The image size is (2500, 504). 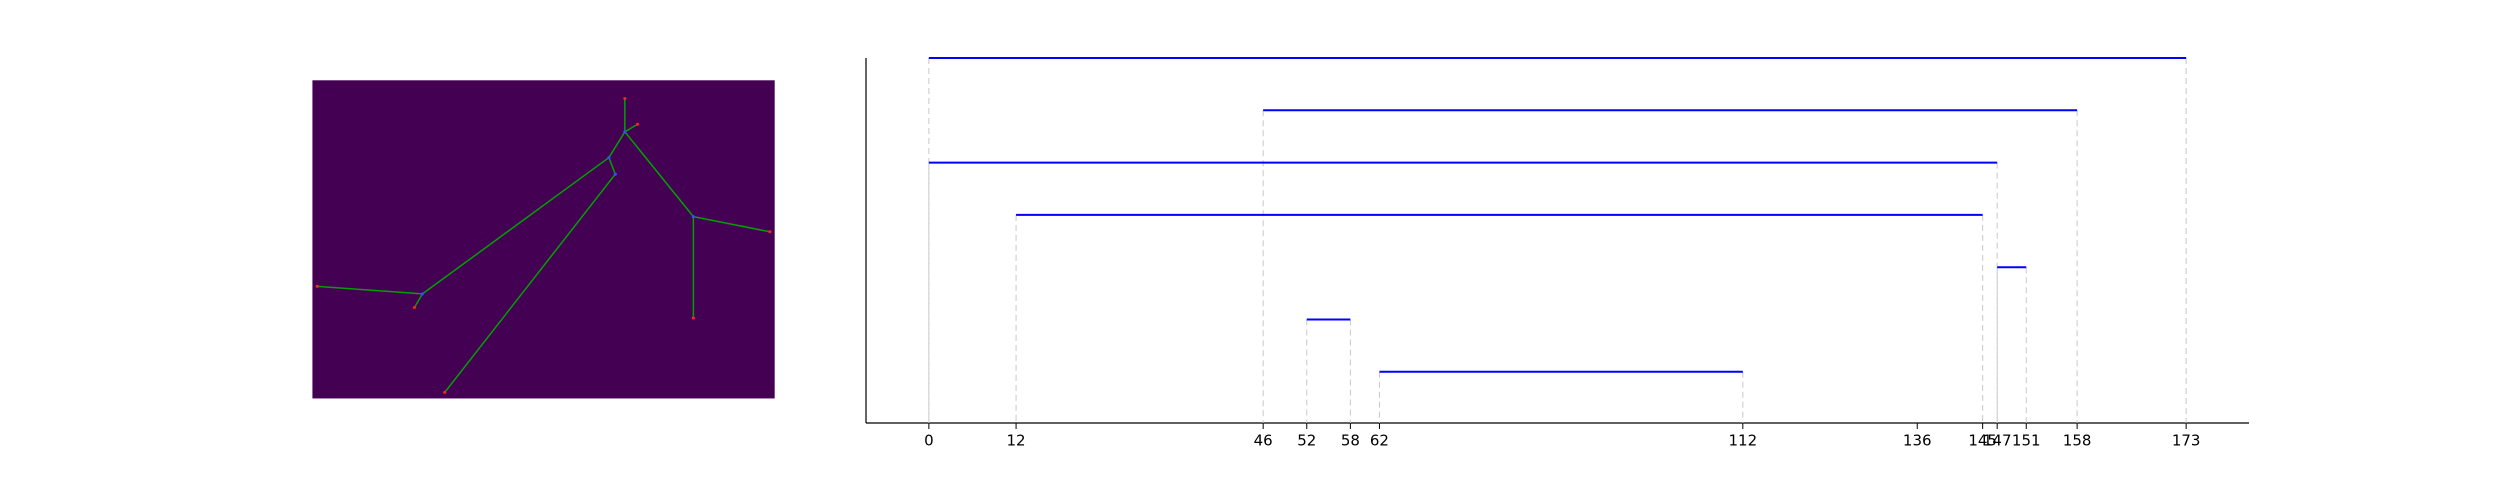 What do you see at coordinates (557, 213) in the screenshot?
I see `junction-nodes` at bounding box center [557, 213].